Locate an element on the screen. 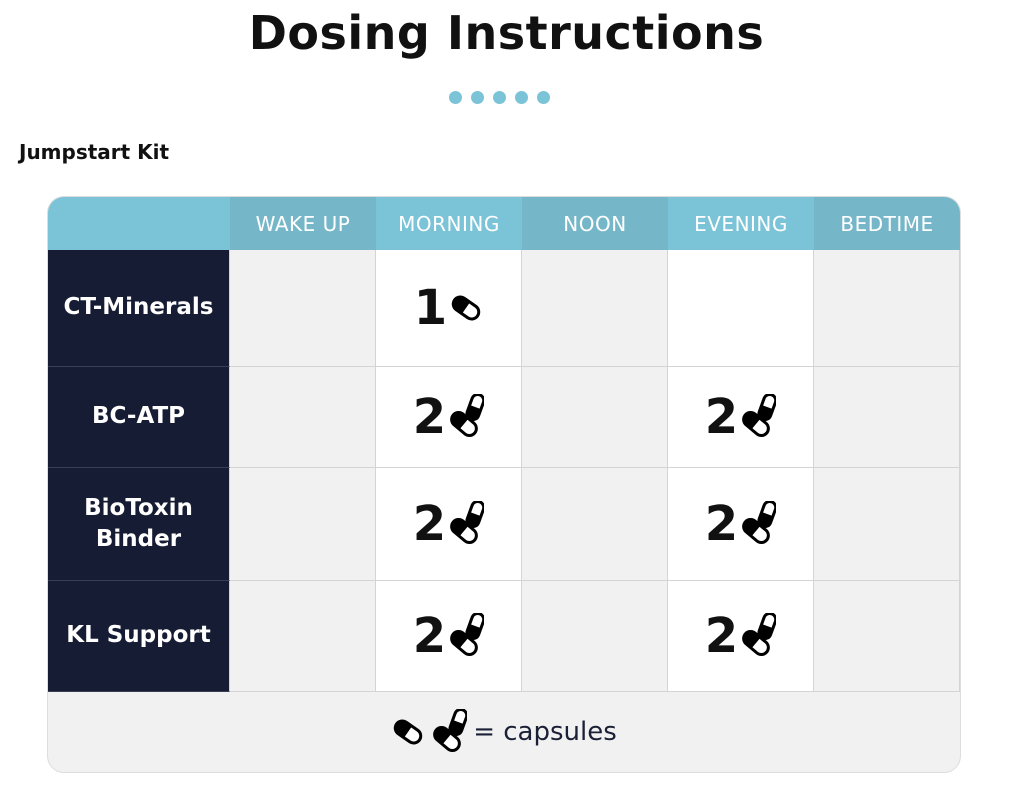 The width and height of the screenshot is (1013, 785). page-title: Dosing Instructions is located at coordinates (506, 33).